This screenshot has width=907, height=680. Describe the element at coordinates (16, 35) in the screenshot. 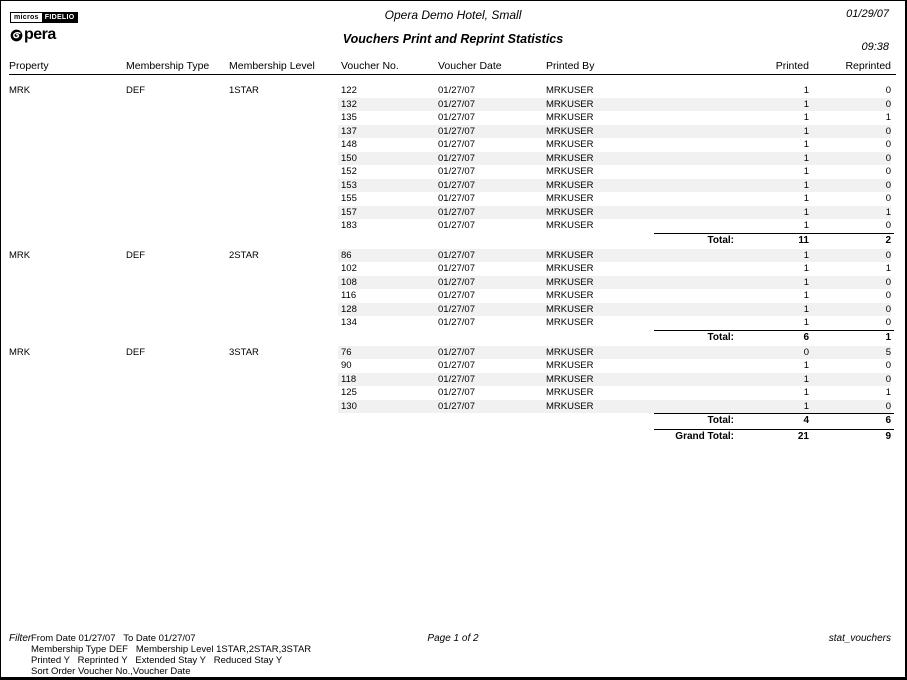

I see `opera-swirl-icon` at that location.